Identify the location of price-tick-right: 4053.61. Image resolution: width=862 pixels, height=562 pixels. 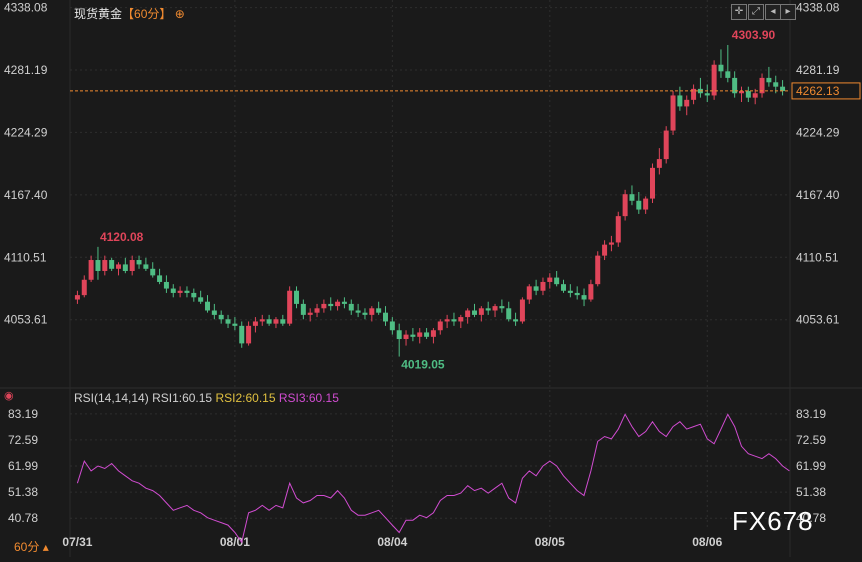
(818, 320).